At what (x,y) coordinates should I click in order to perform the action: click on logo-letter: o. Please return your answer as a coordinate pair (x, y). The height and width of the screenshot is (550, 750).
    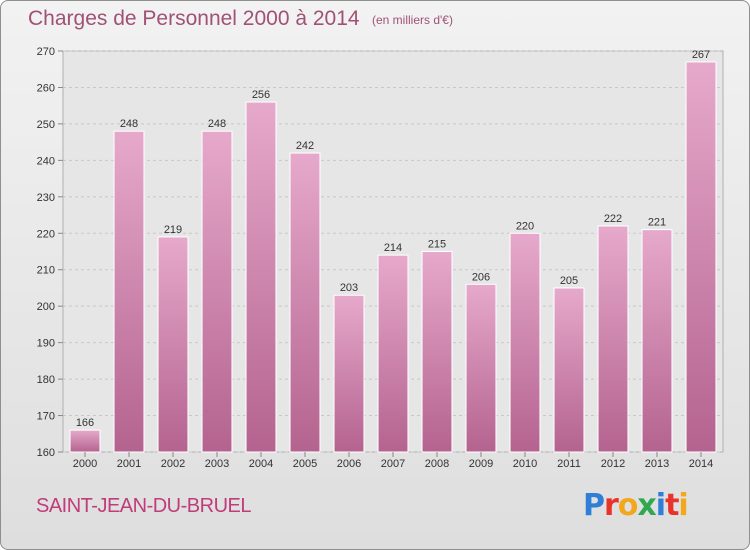
    Looking at the image, I should click on (628, 505).